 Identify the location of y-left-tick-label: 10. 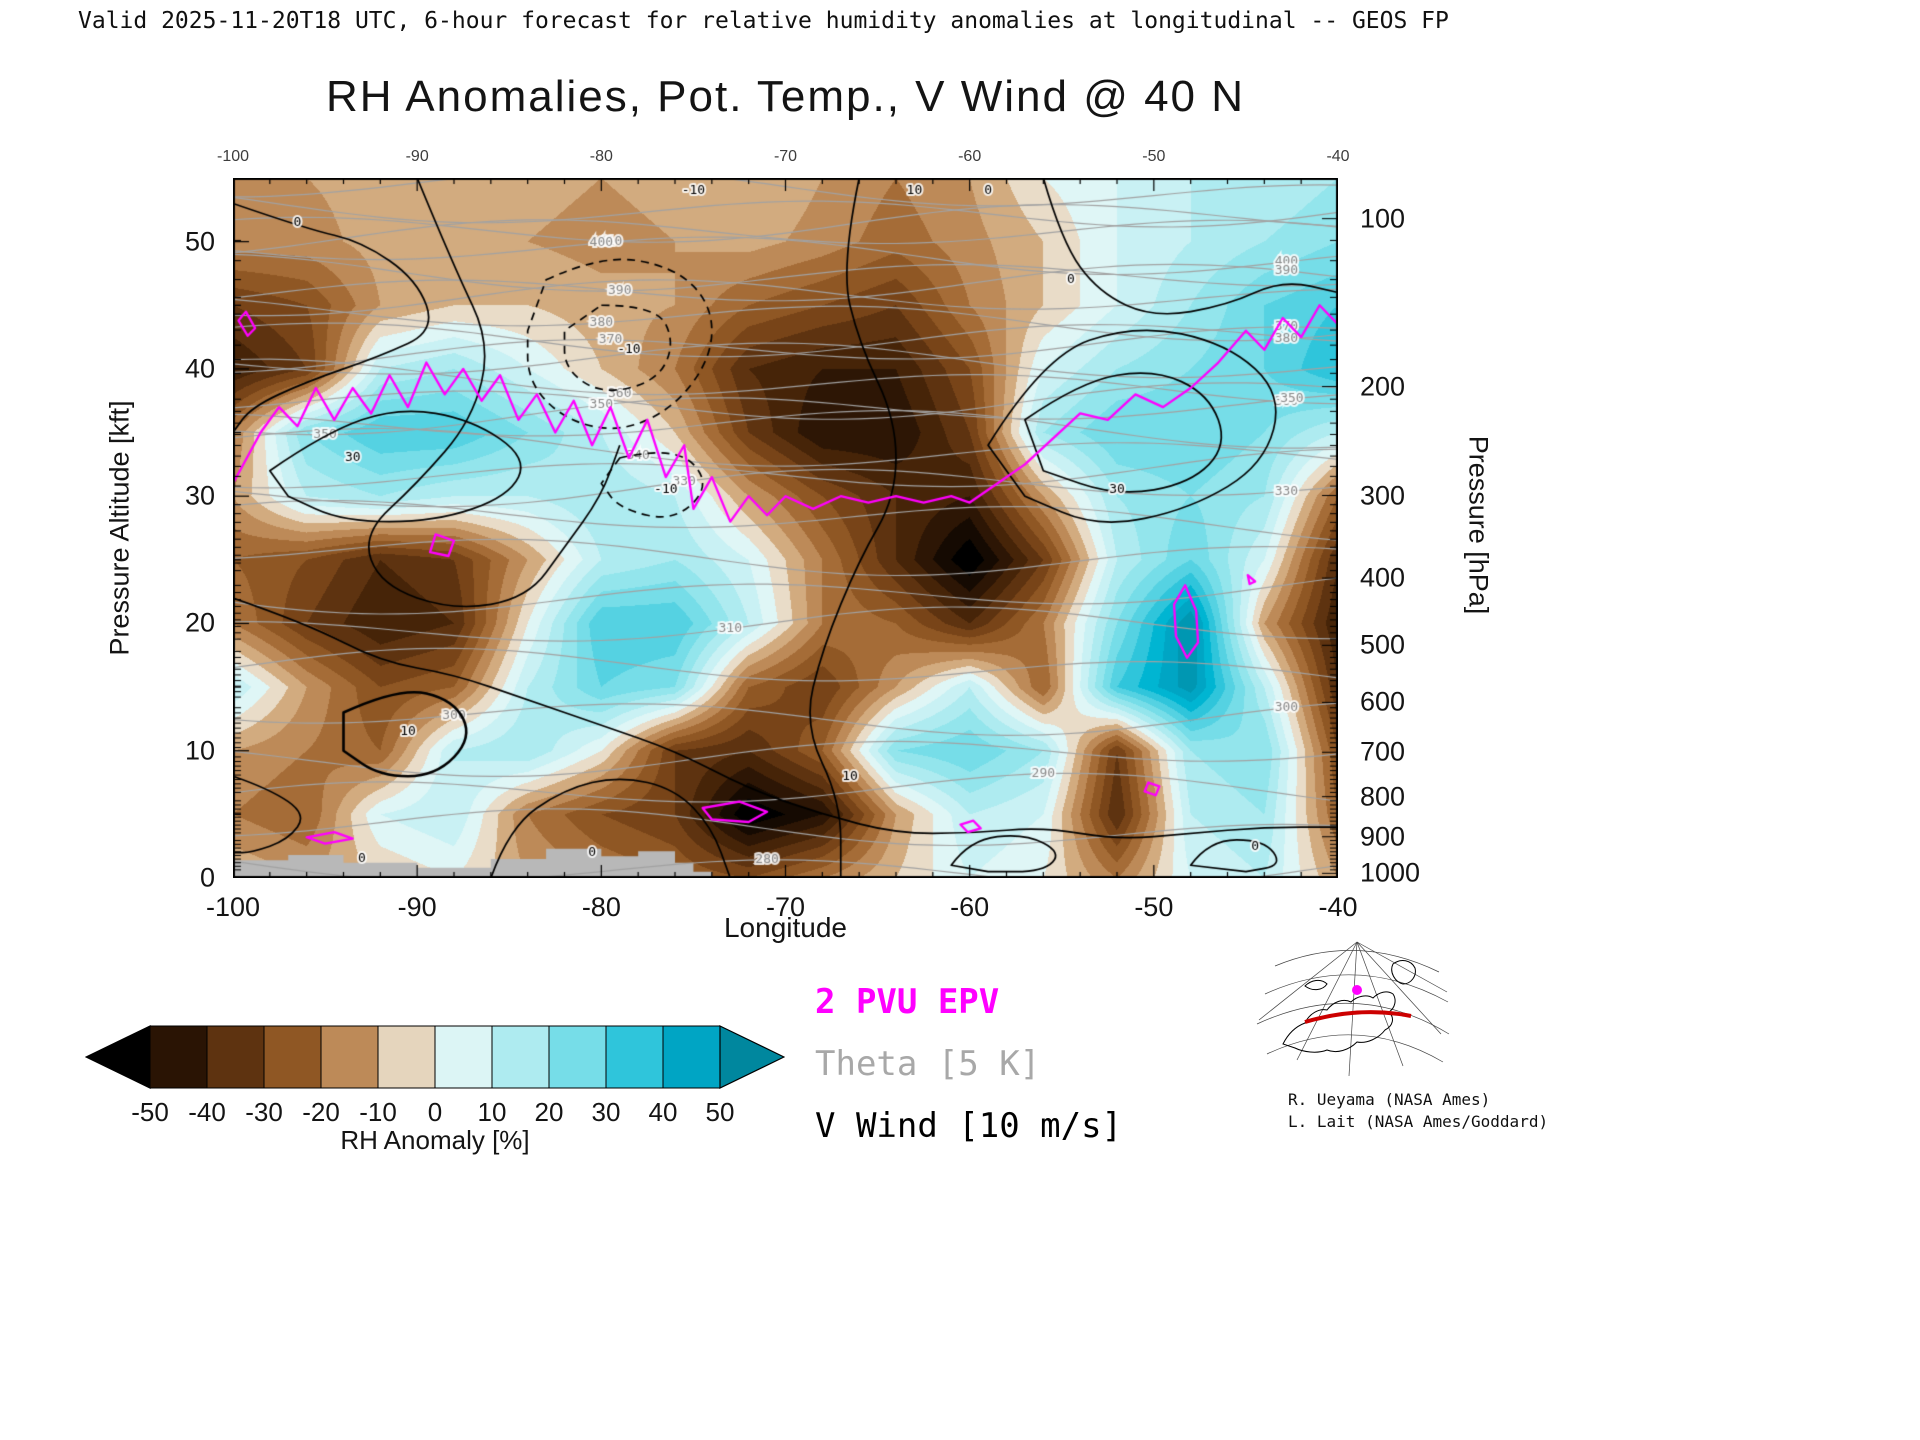
(199, 750).